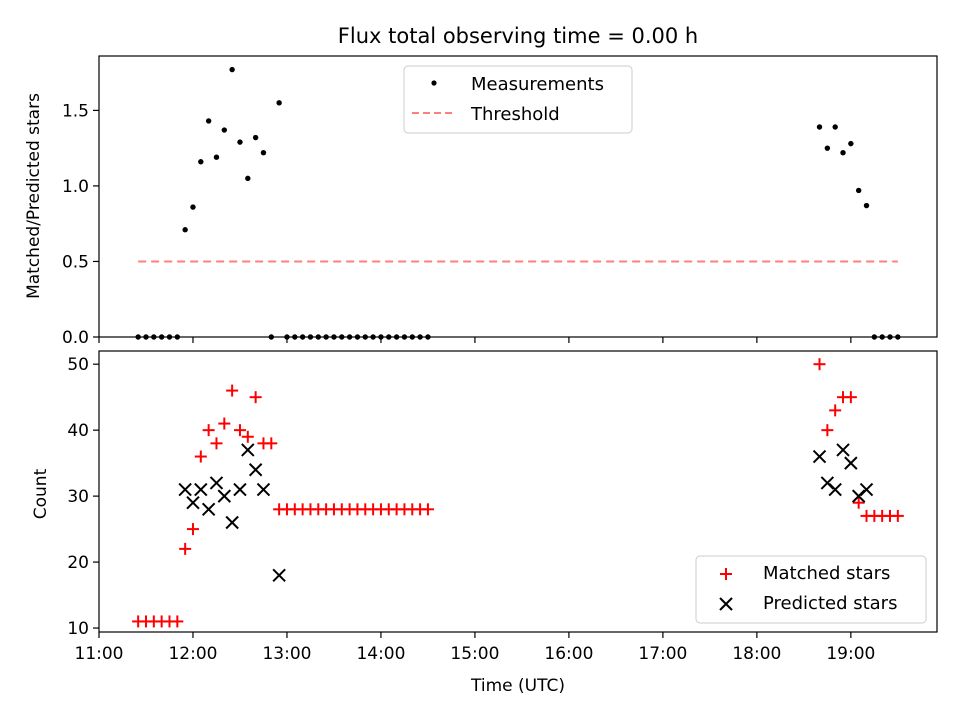 Image resolution: width=960 pixels, height=720 pixels. Describe the element at coordinates (286, 654) in the screenshot. I see `count-xtick-label: 13:00` at that location.